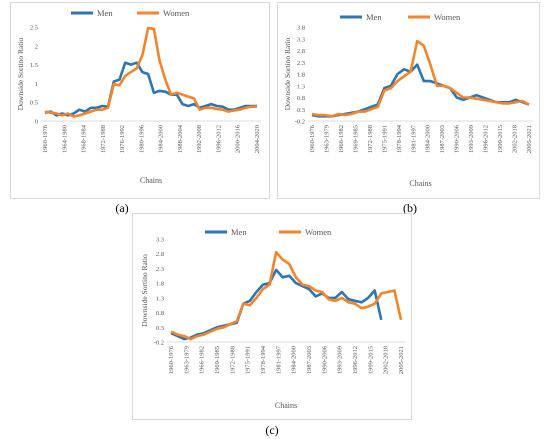 Image resolution: width=550 pixels, height=439 pixels. What do you see at coordinates (36, 46) in the screenshot?
I see `y-tick-label: 2` at bounding box center [36, 46].